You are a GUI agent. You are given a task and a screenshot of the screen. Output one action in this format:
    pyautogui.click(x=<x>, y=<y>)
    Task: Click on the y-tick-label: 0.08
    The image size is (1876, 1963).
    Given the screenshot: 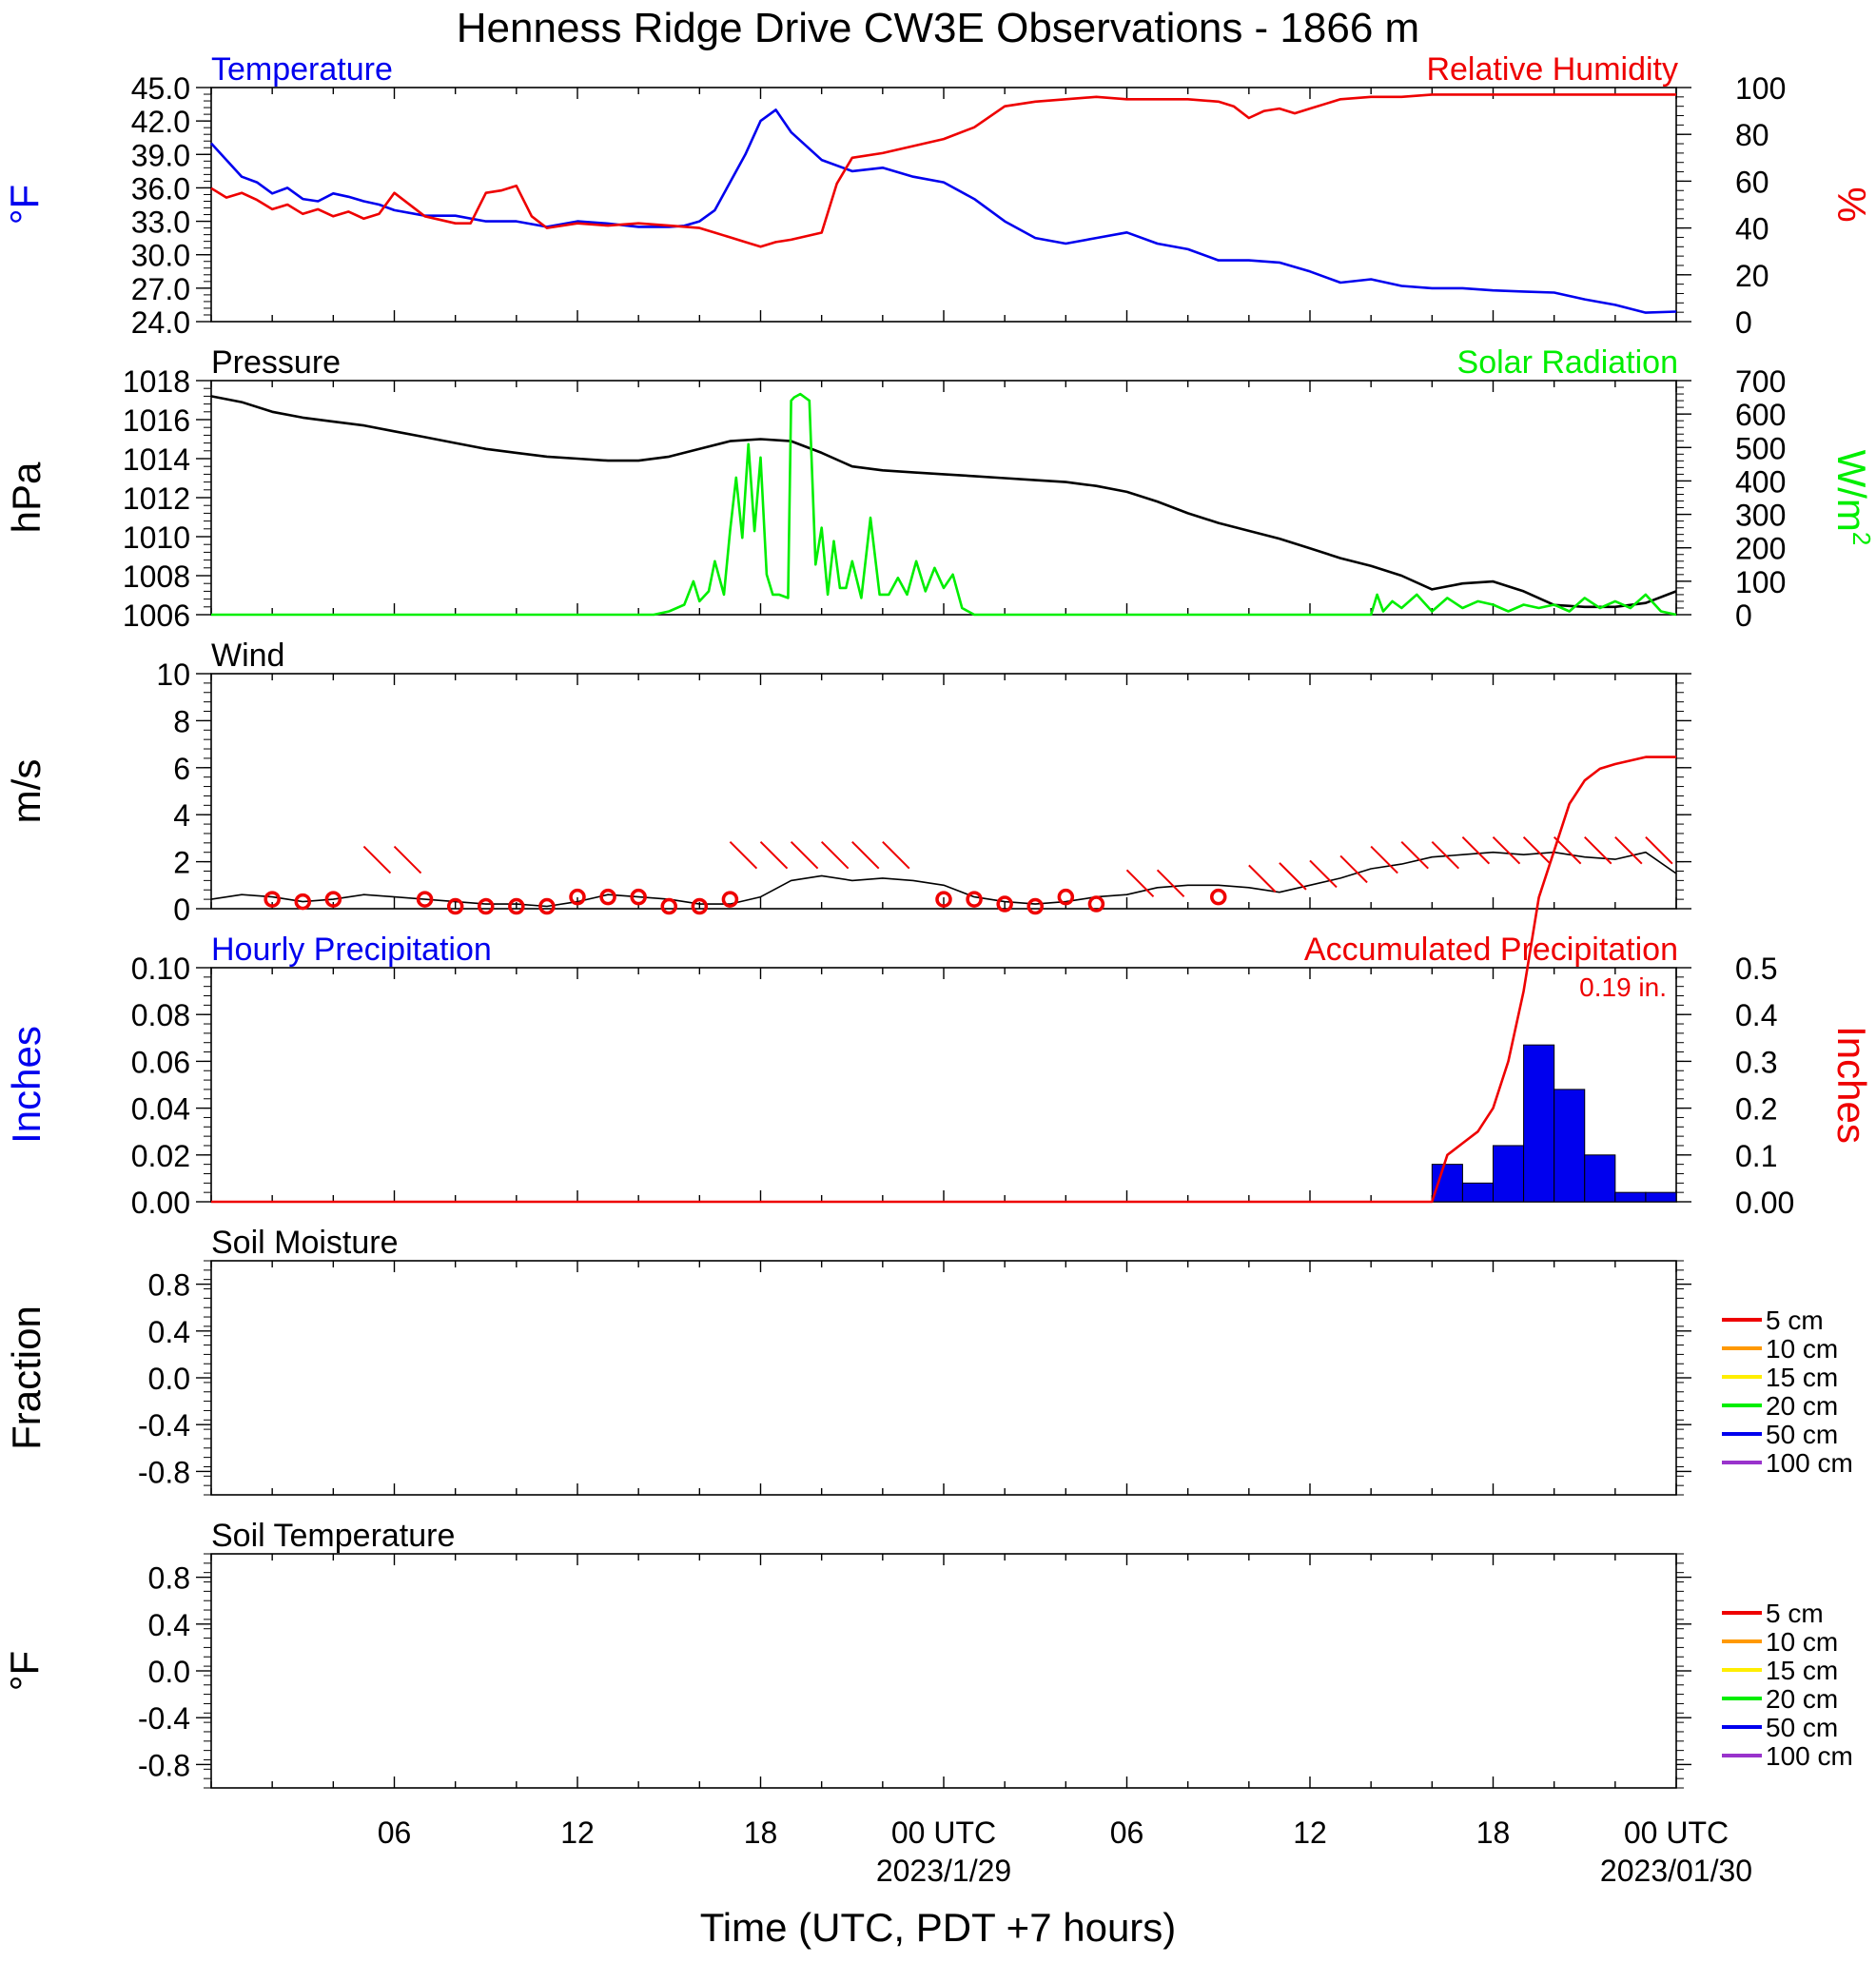 What is the action you would take?
    pyautogui.click(x=160, y=1015)
    